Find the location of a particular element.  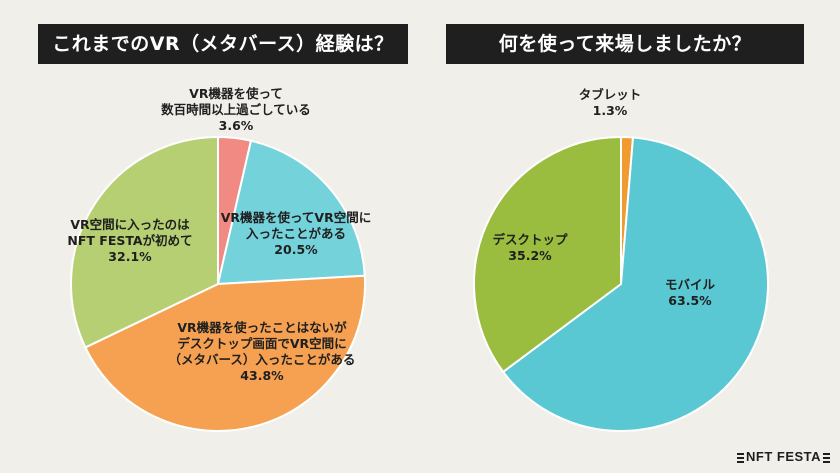

left-slice-value-1: 20.5% is located at coordinates (296, 249).